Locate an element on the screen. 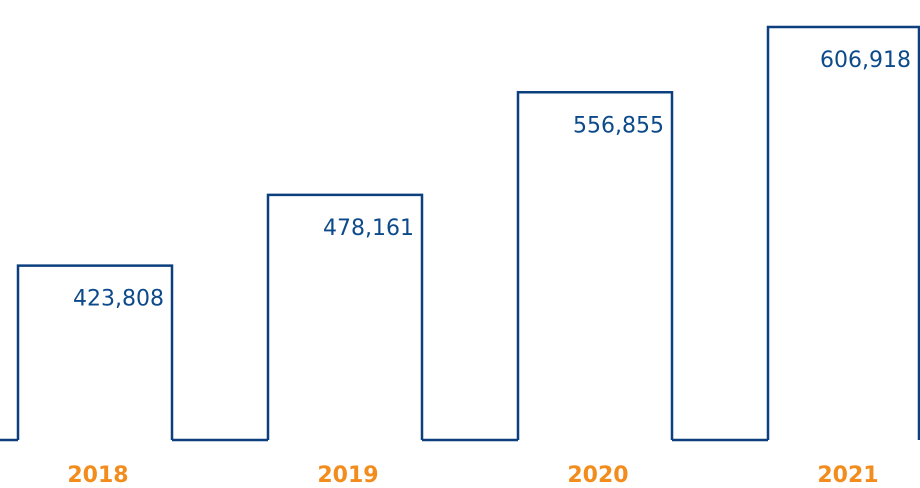 This screenshot has width=920, height=488. value-label: 556,855 is located at coordinates (618, 125).